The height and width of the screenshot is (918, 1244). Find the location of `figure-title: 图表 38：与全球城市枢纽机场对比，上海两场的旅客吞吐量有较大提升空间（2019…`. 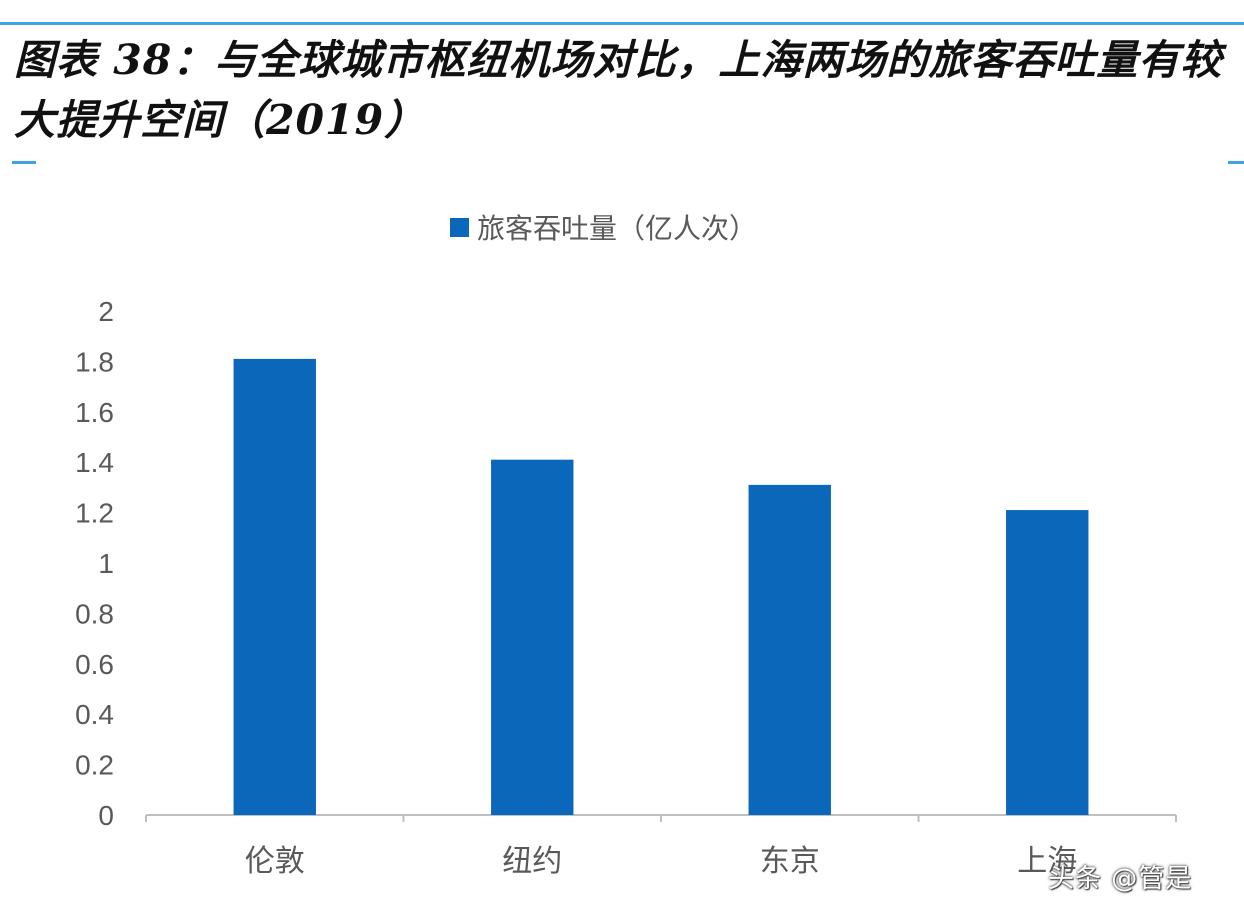

figure-title: 图表 38：与全球城市枢纽机场对比，上海两场的旅客吞吐量有较大提升空间（2019… is located at coordinates (618, 90).